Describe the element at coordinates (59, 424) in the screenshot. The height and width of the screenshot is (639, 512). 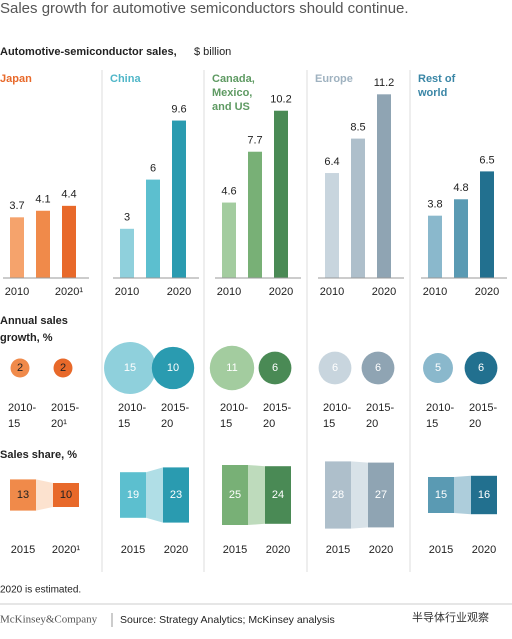
I see `period-label: 20¹` at that location.